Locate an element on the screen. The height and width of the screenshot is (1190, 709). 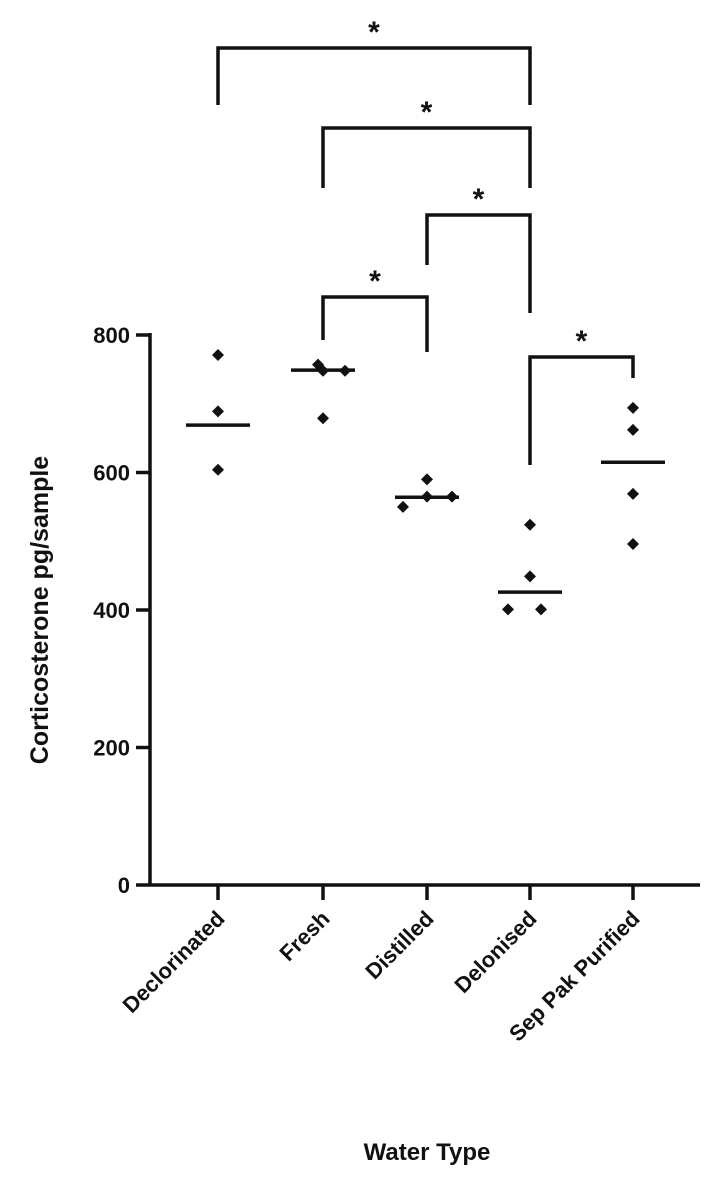
x-tick-label: Fresh is located at coordinates (304, 936).